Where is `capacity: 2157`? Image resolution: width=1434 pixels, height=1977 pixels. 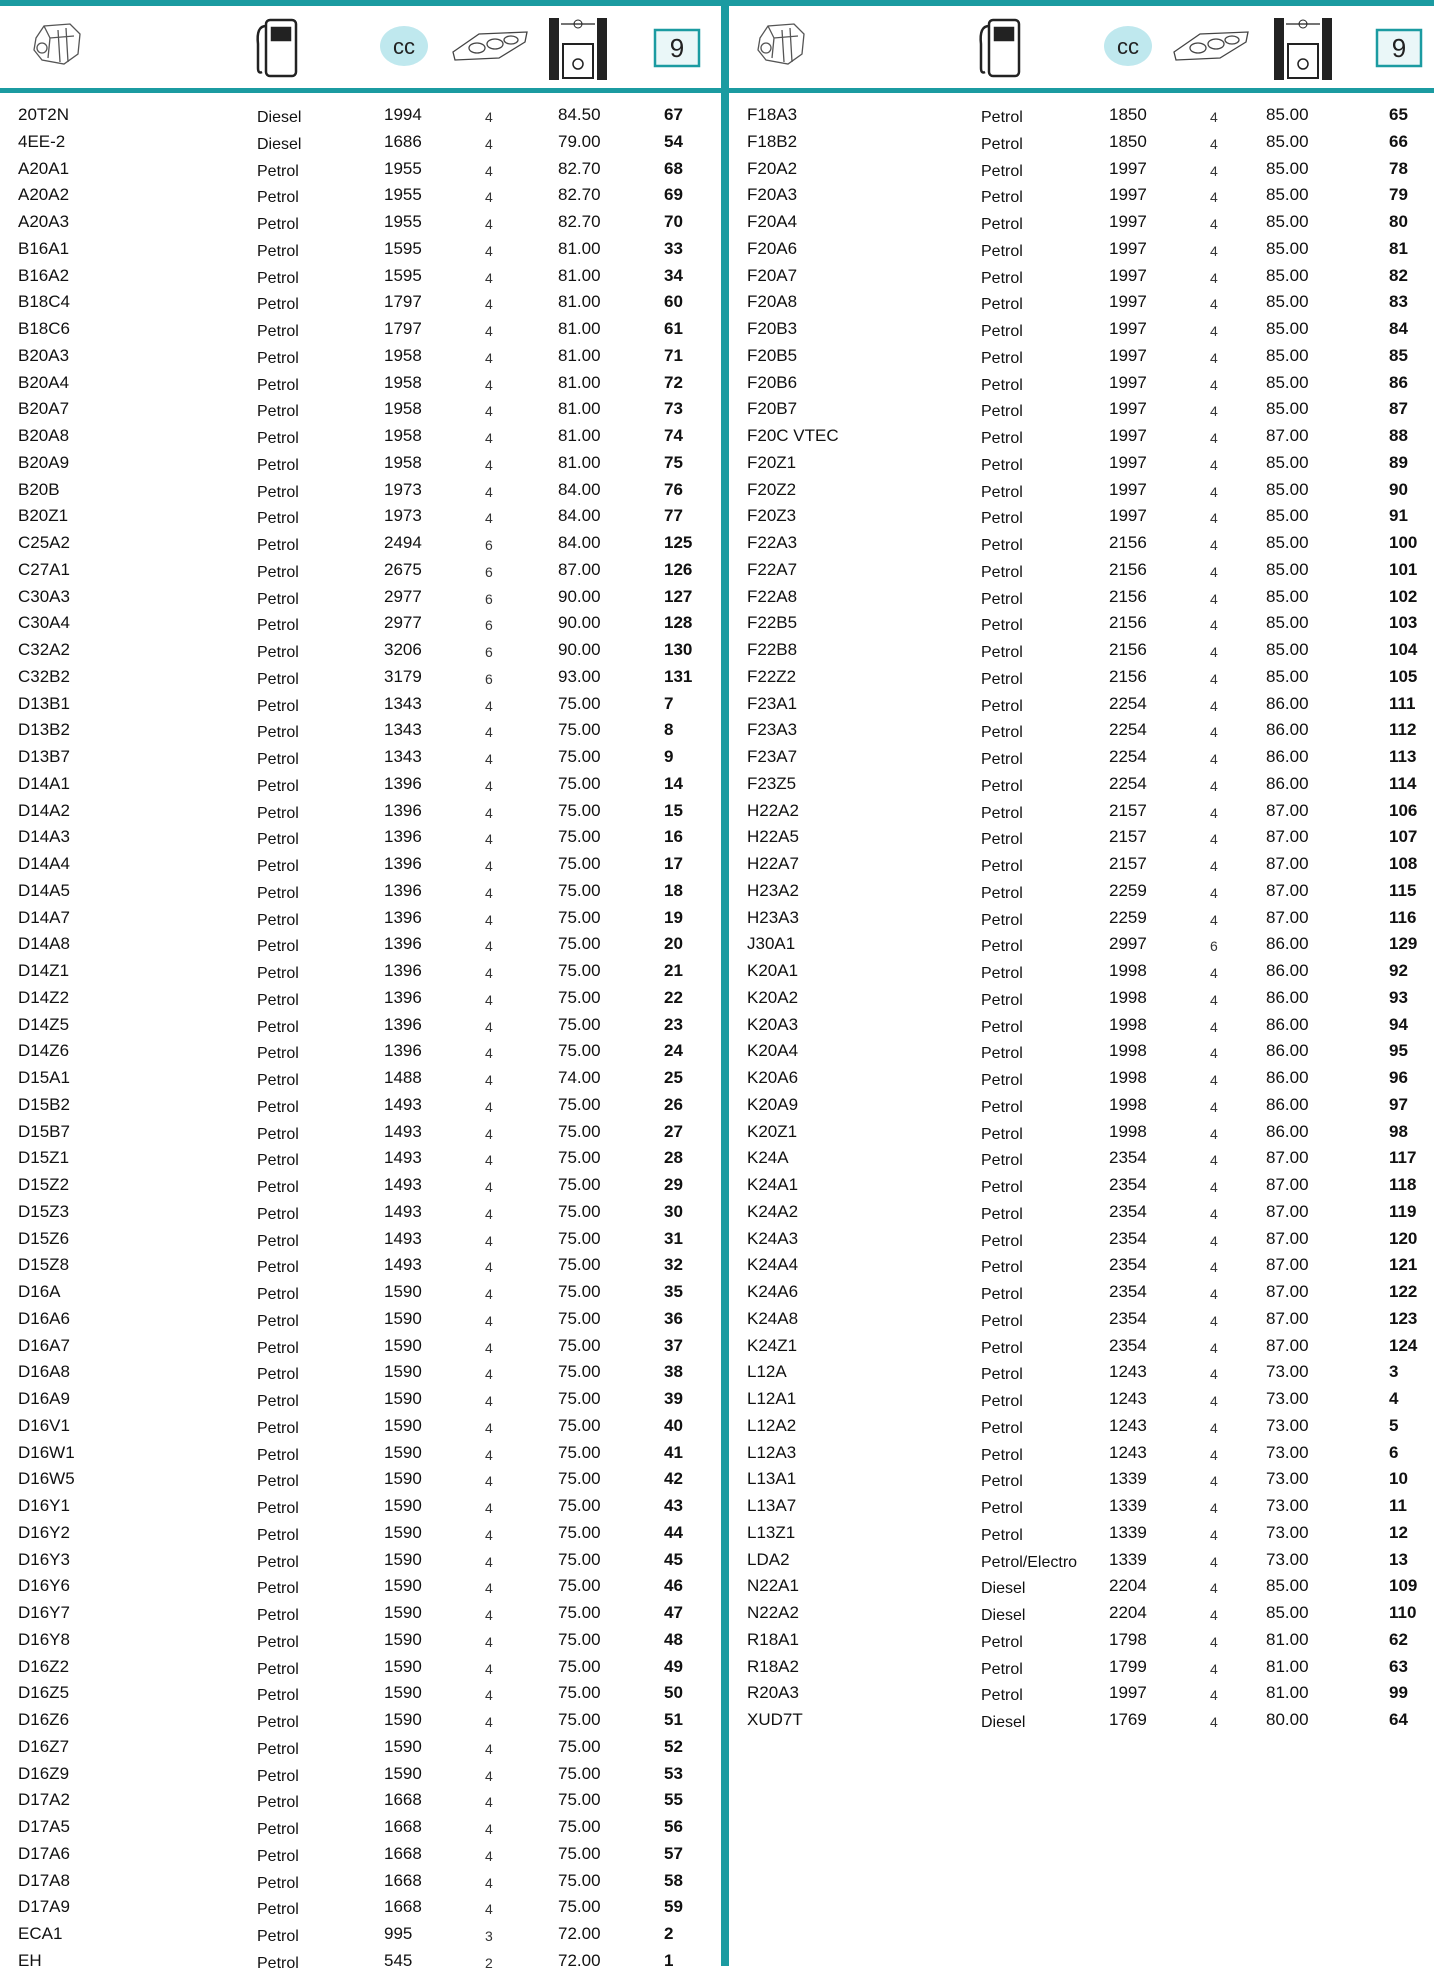
capacity: 2157 is located at coordinates (1128, 837).